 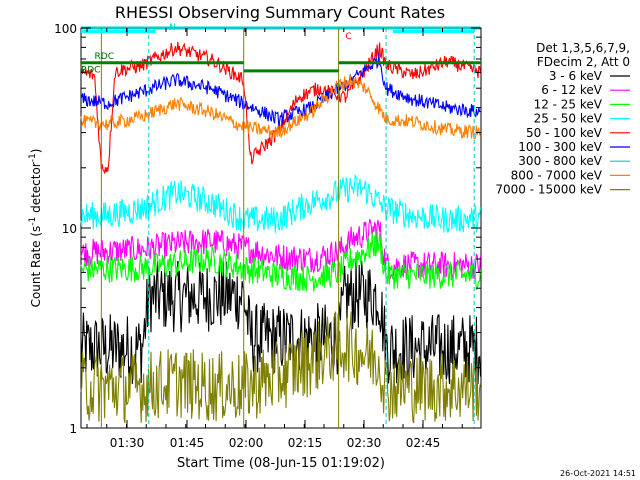 I want to click on annotation-1: RDC, so click(x=104, y=57).